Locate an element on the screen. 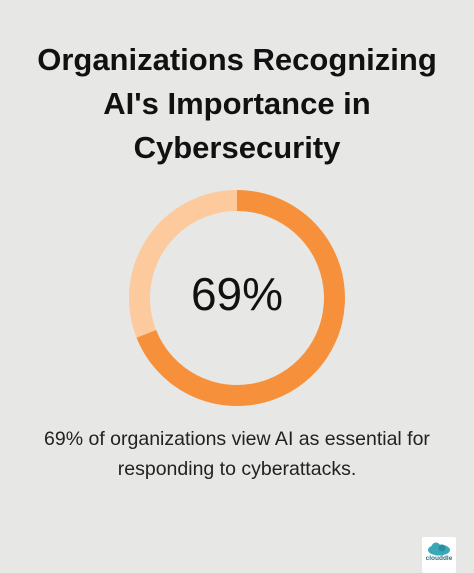 This screenshot has width=474, height=573. center-label: 69% is located at coordinates (237, 294).